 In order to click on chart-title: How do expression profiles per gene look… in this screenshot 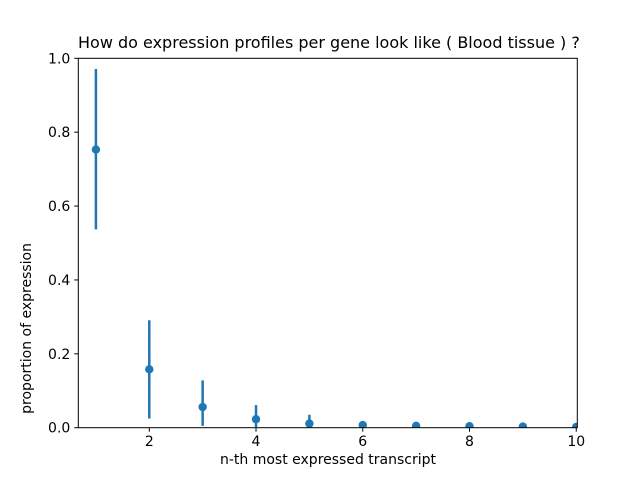, I will do `click(329, 42)`.